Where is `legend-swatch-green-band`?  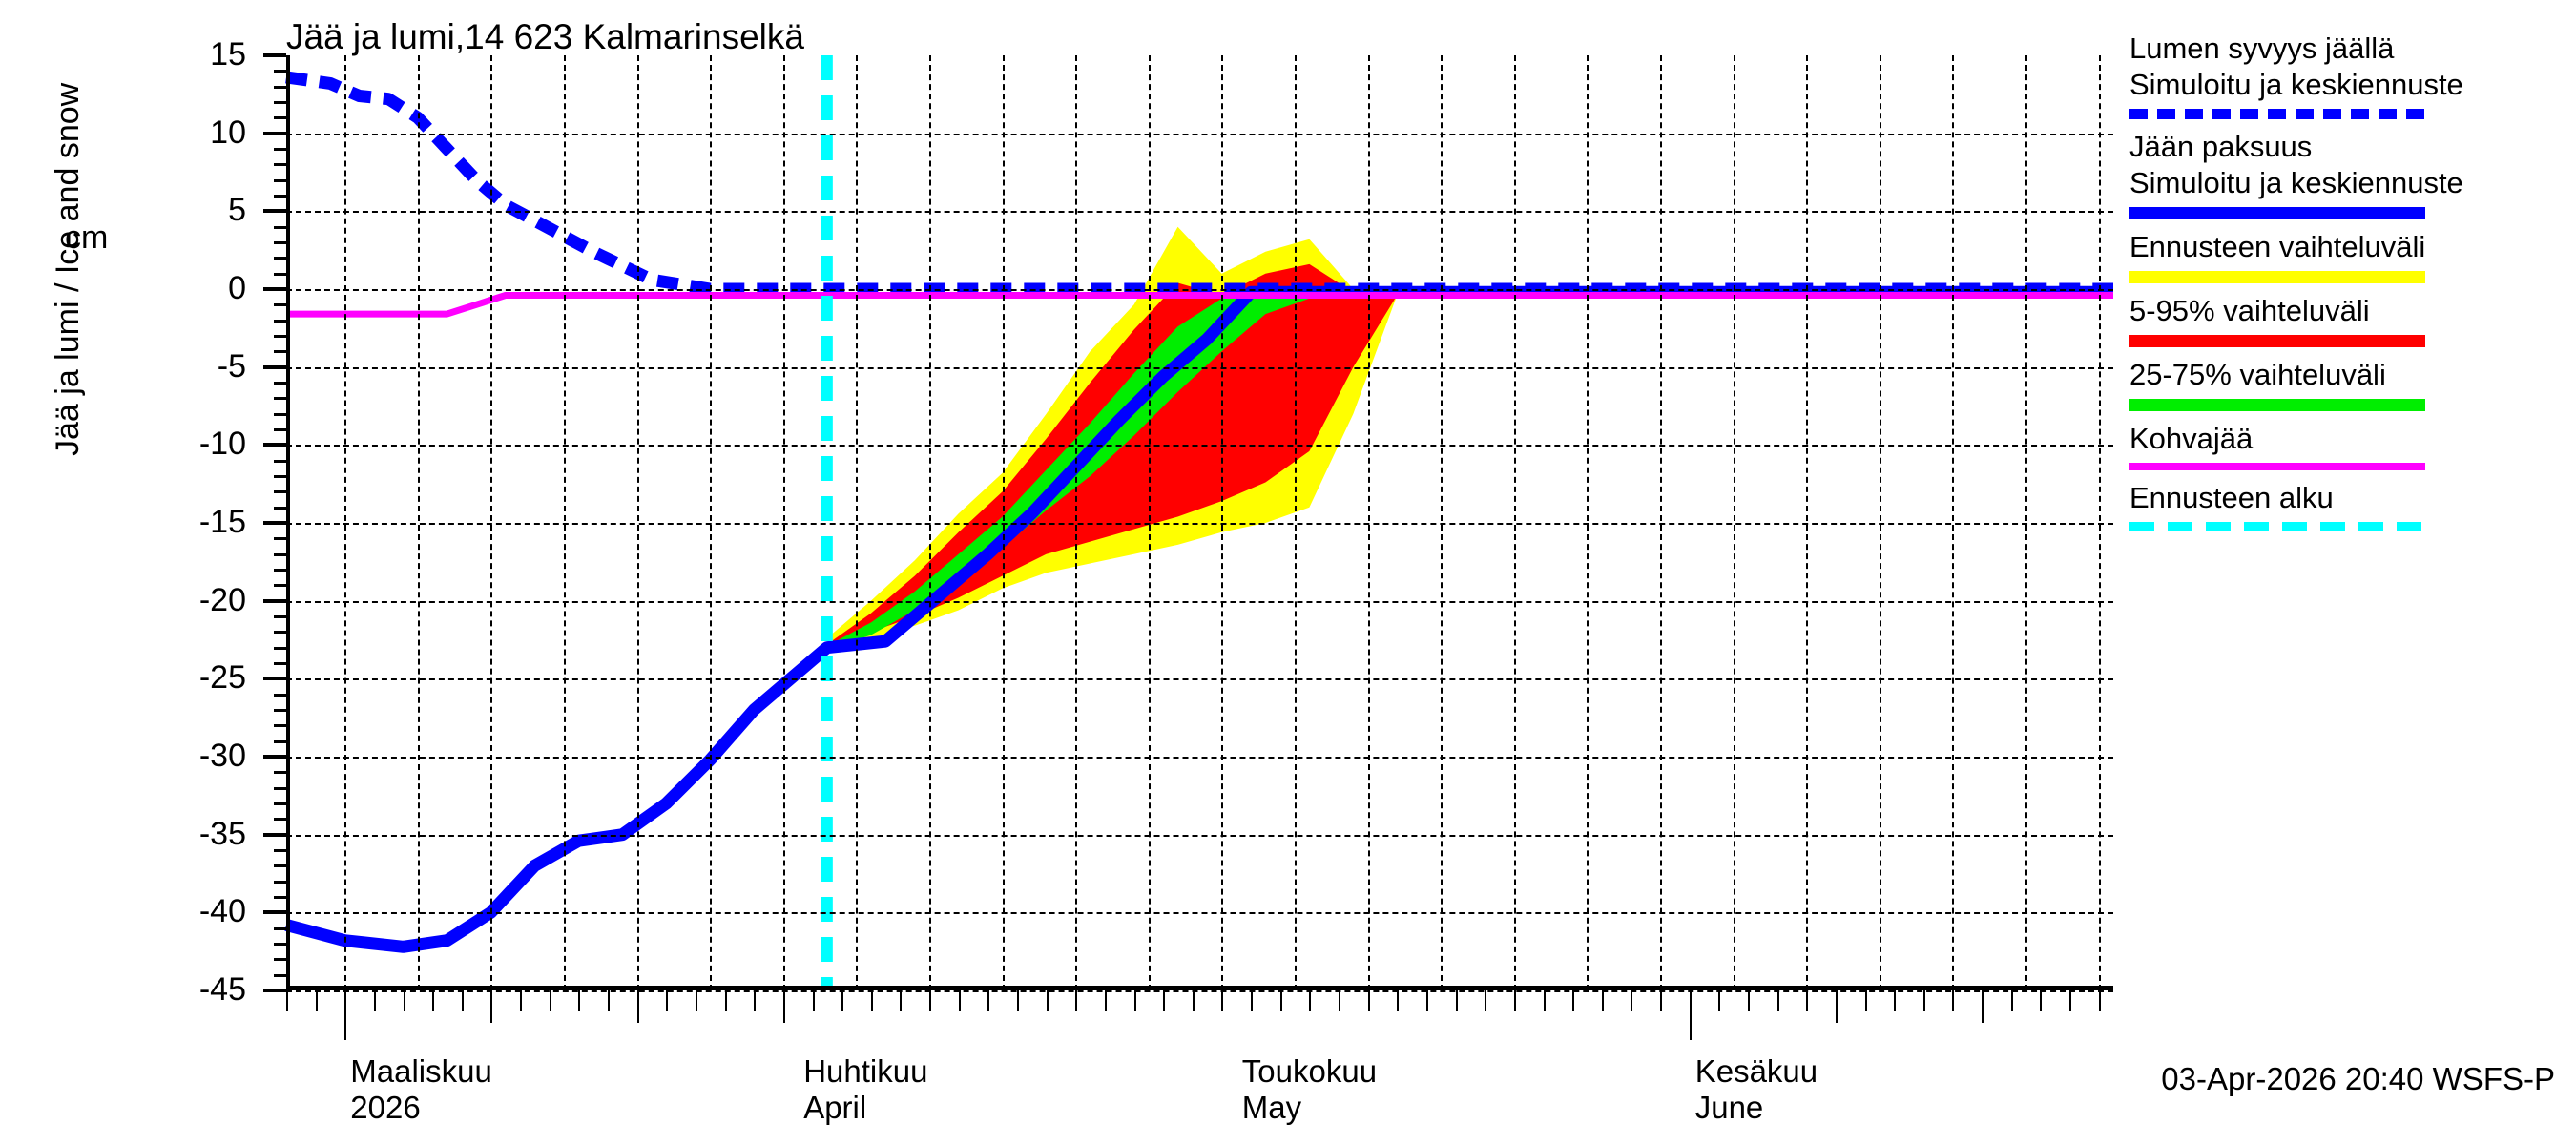
legend-swatch-green-band is located at coordinates (2277, 405).